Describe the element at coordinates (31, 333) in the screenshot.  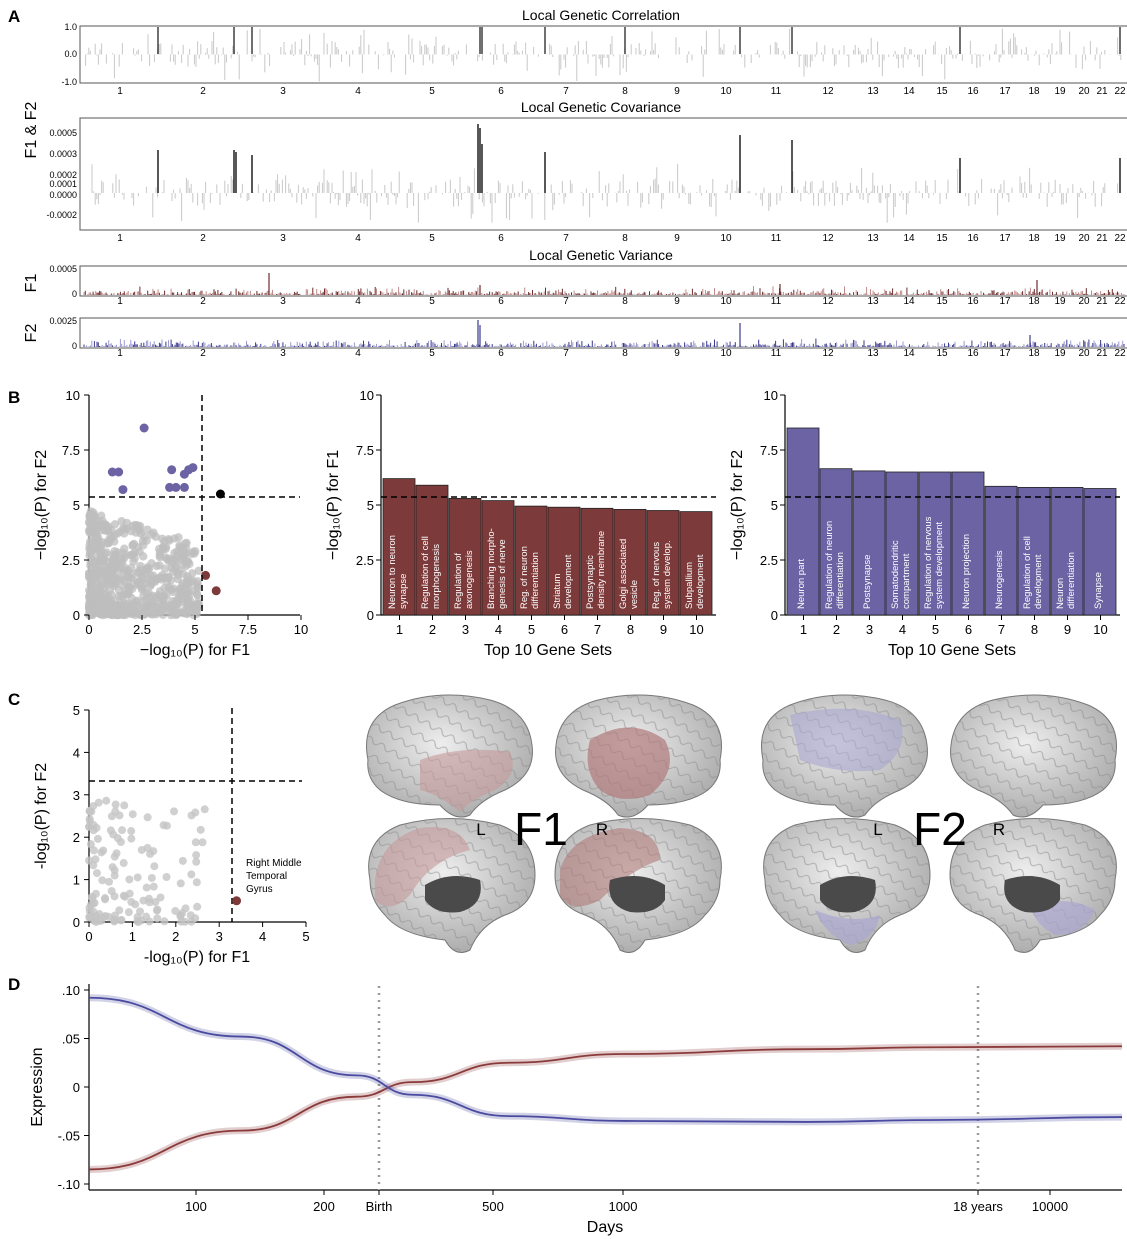
I see `ylabel-f2: F2` at that location.